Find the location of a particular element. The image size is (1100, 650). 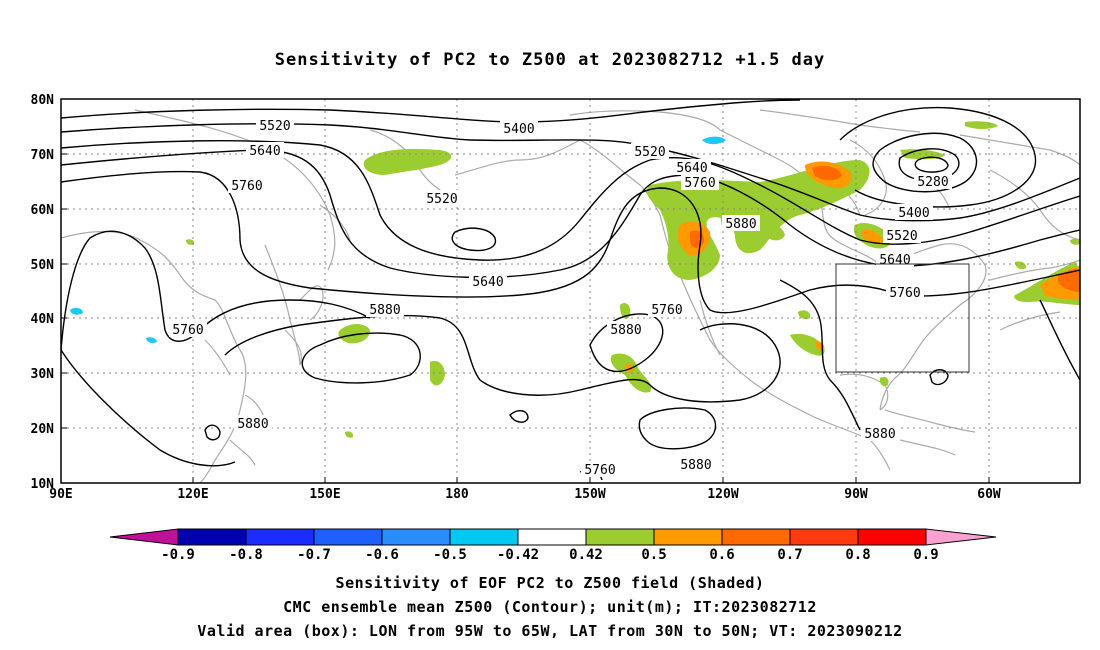

lat-tick-label: 30N is located at coordinates (43, 374).